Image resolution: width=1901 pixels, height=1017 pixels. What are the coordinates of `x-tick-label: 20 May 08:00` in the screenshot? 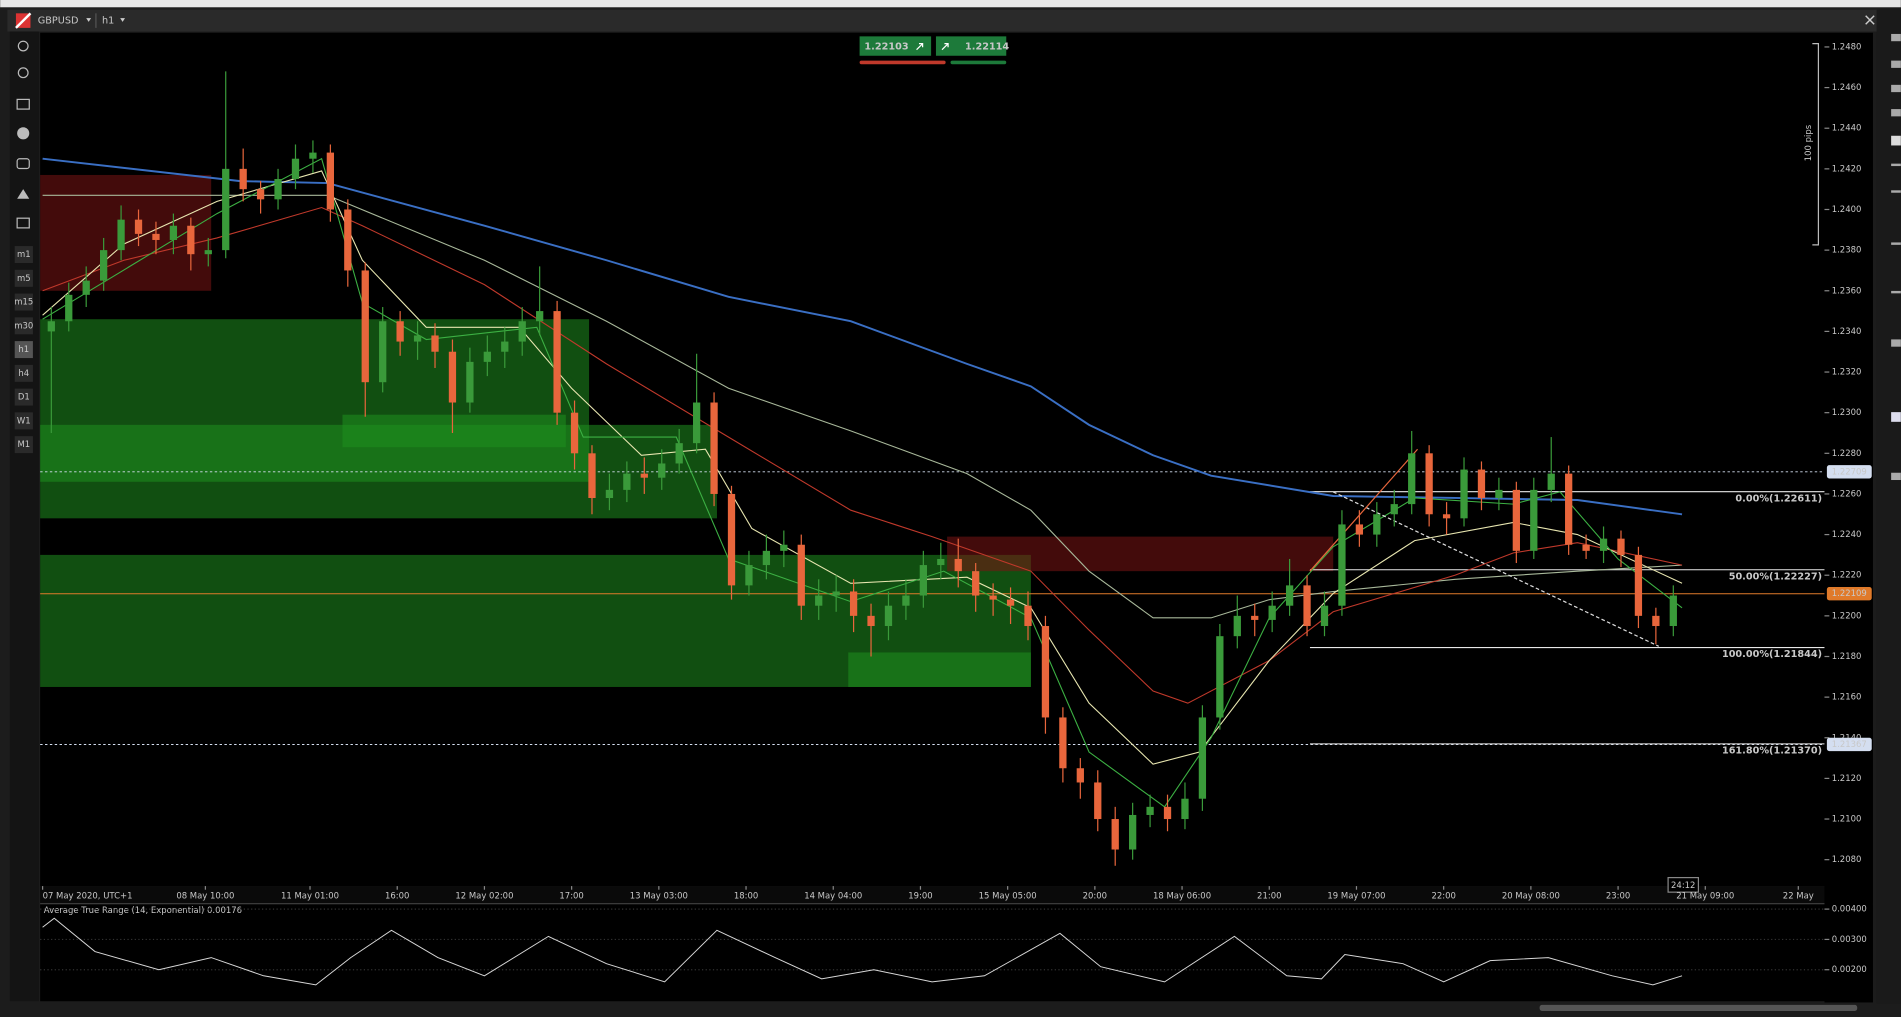 It's located at (1531, 895).